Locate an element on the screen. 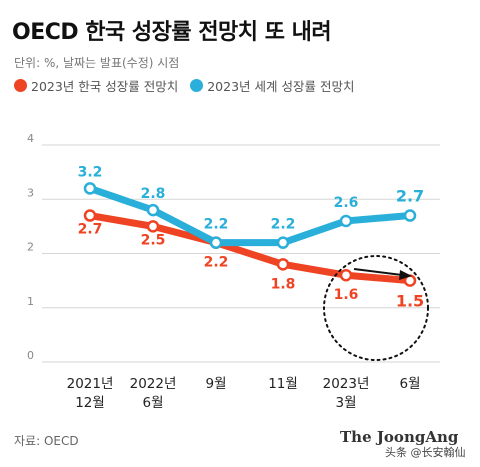 The height and width of the screenshot is (467, 480). annotation-arrow-head is located at coordinates (405, 275).